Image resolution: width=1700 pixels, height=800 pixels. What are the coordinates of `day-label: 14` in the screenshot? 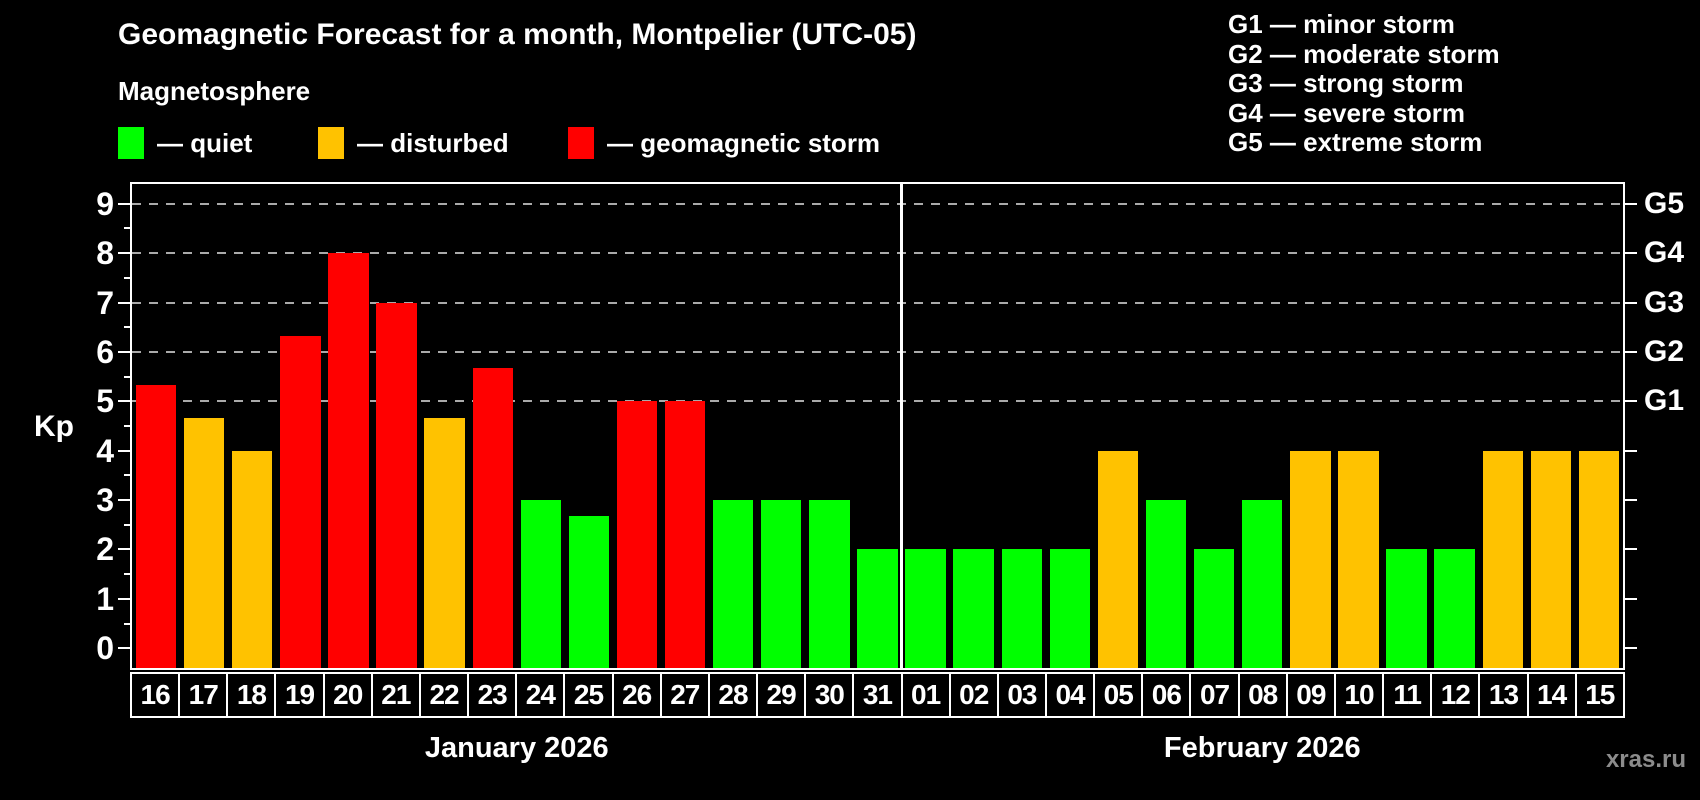 It's located at (1552, 694).